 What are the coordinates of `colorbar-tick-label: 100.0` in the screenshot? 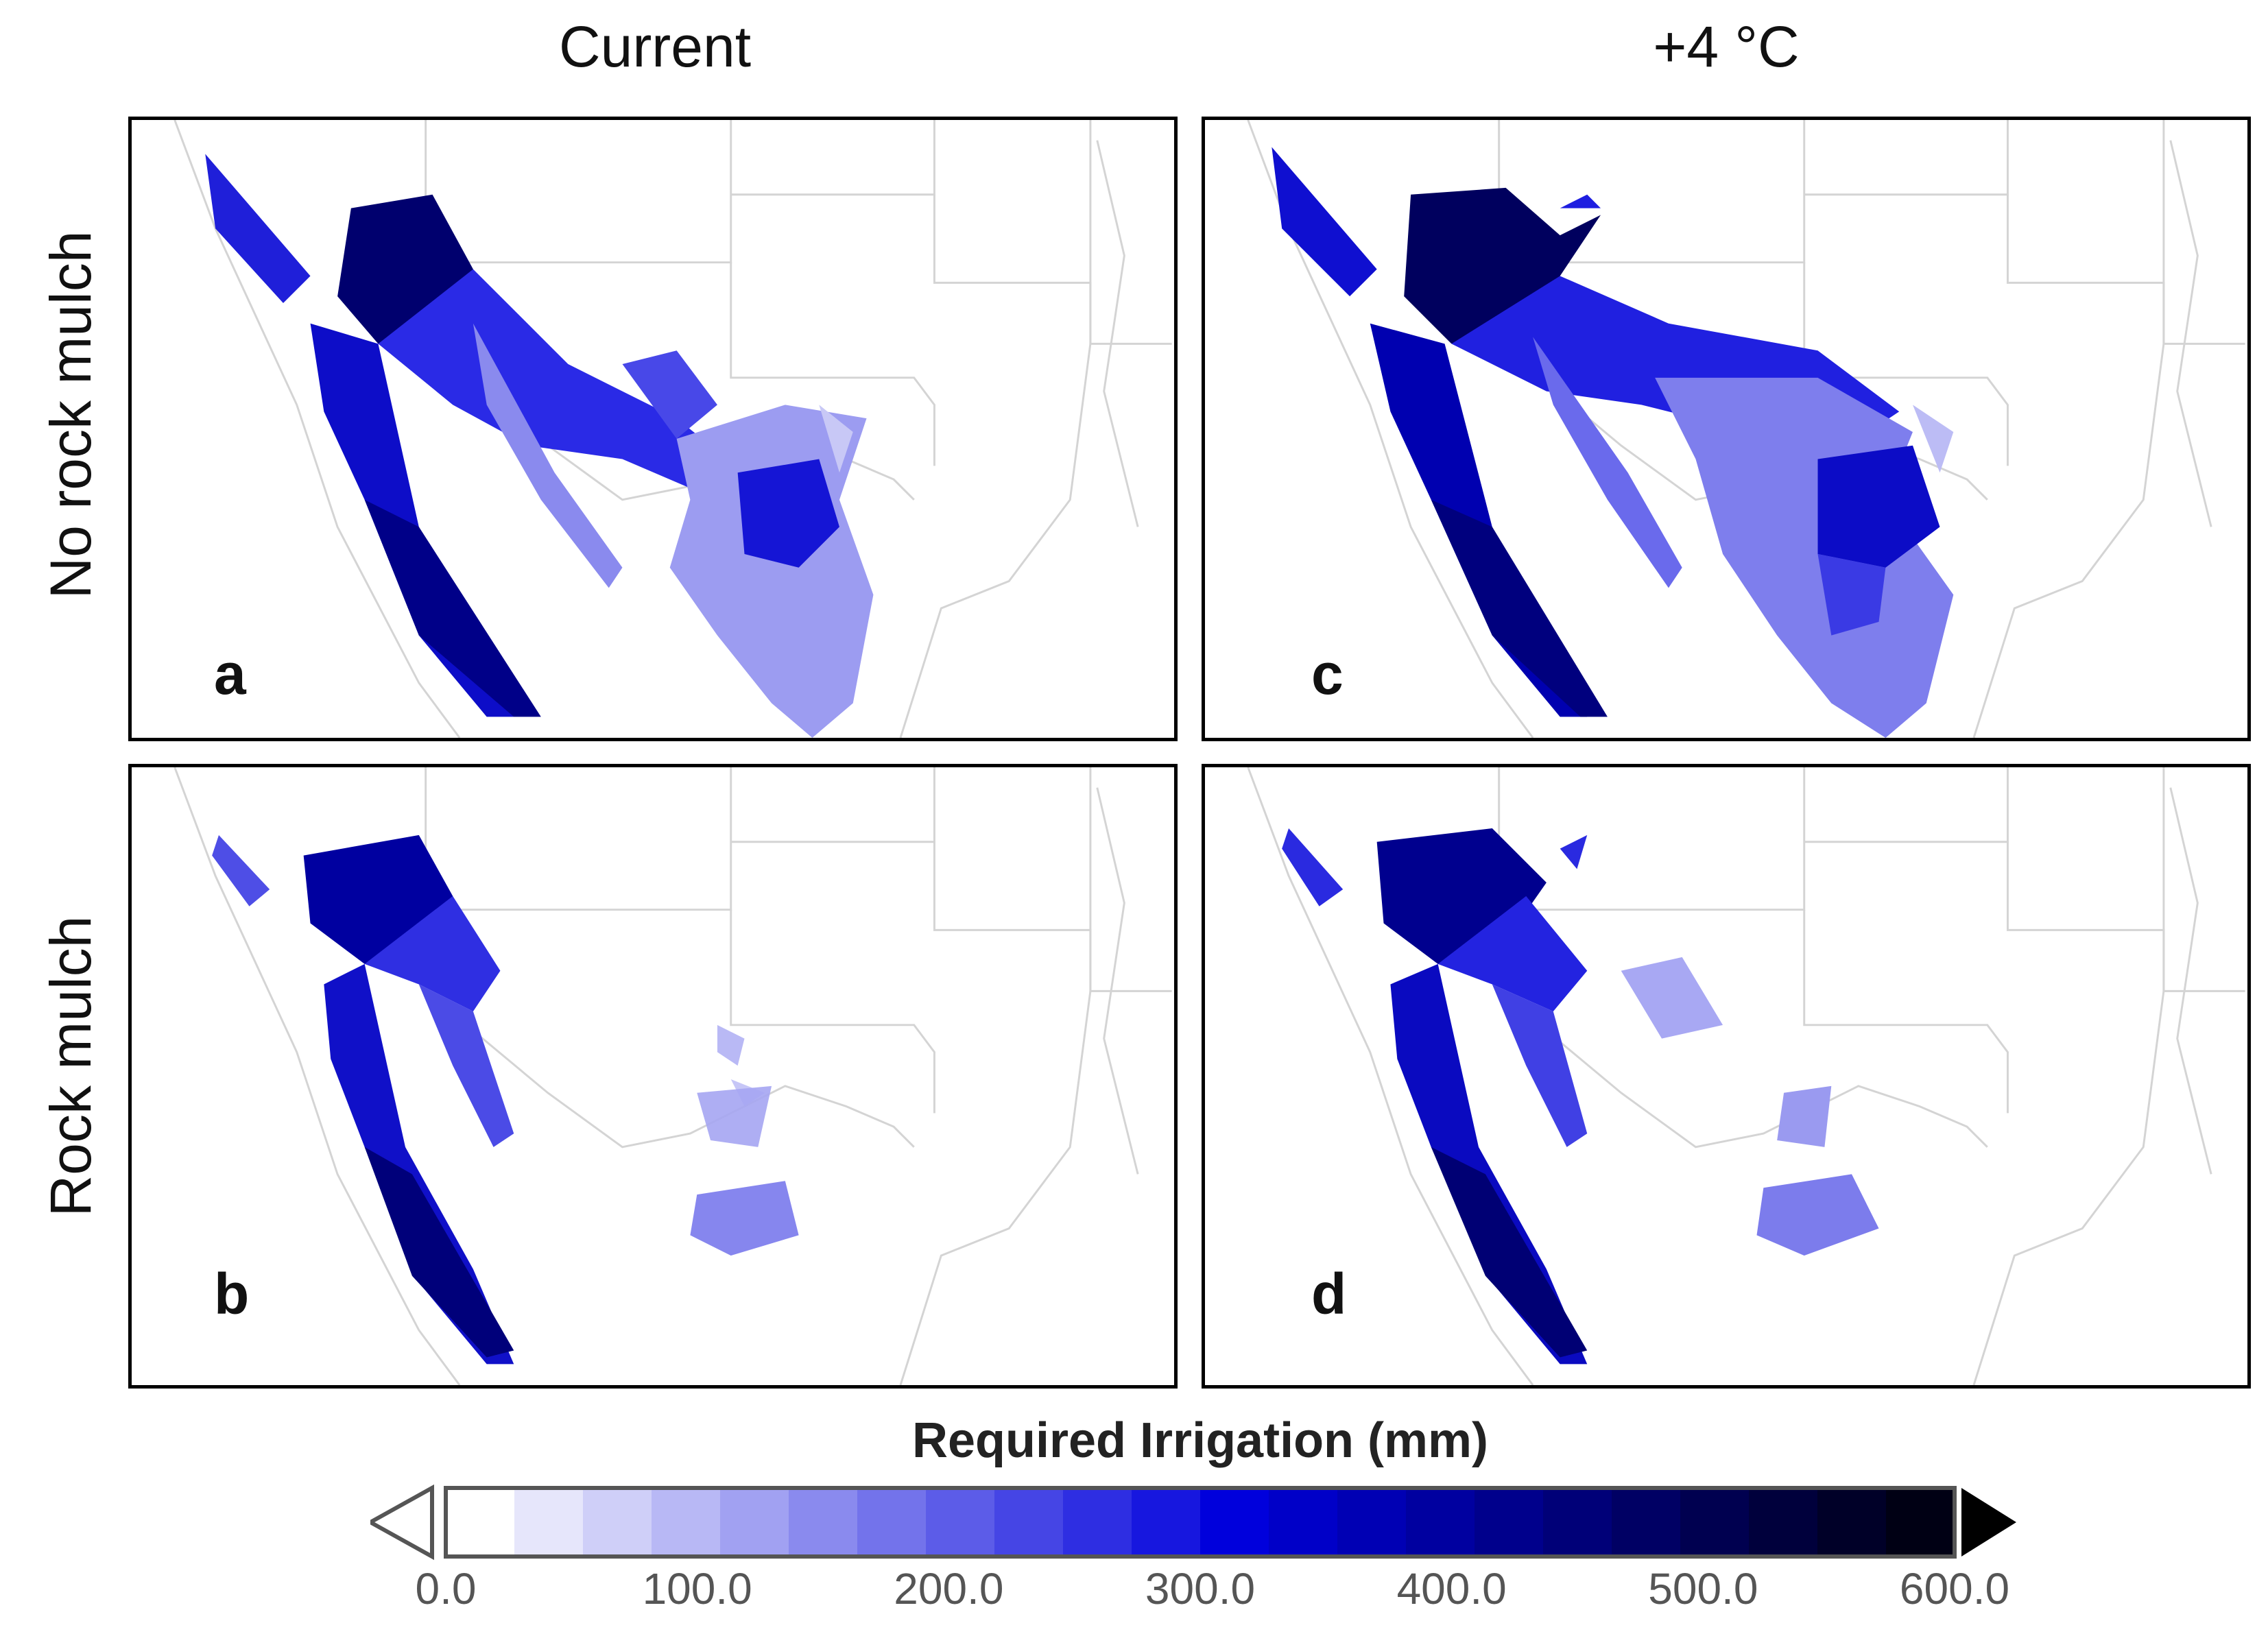 It's located at (697, 1588).